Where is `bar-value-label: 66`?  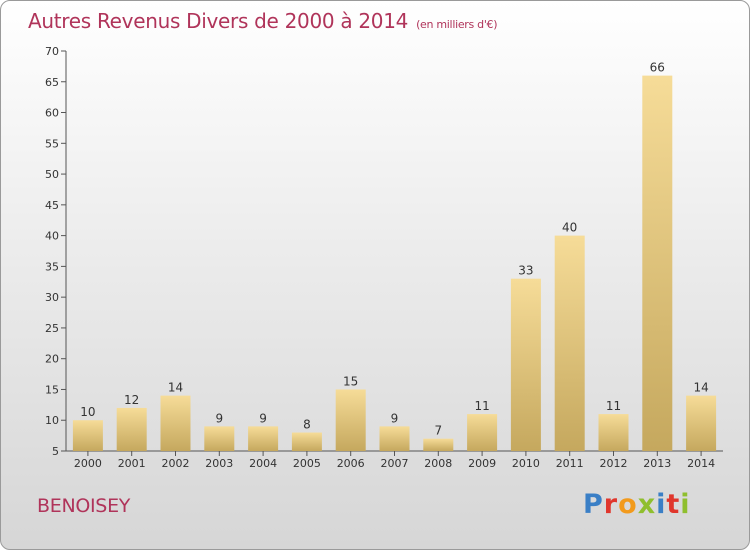 bar-value-label: 66 is located at coordinates (657, 68).